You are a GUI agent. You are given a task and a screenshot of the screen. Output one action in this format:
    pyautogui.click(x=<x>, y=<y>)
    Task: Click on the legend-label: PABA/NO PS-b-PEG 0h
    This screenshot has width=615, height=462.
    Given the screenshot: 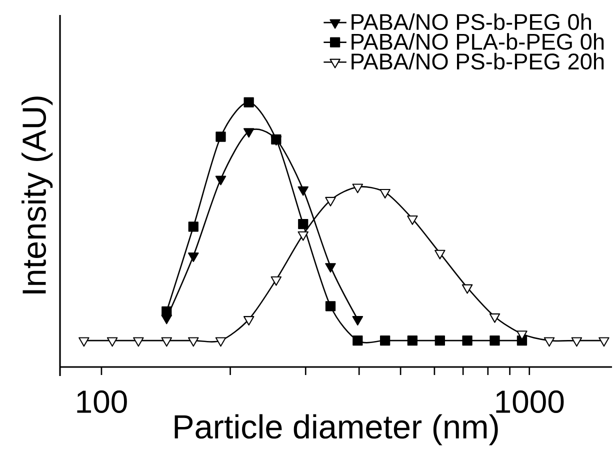 What is the action you would take?
    pyautogui.click(x=471, y=21)
    